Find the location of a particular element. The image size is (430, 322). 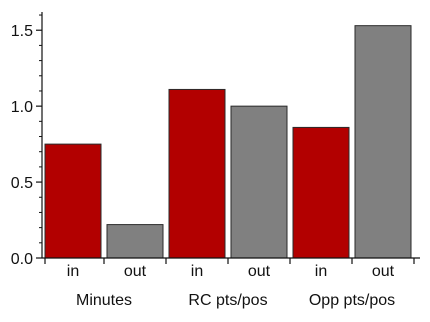

y-tick-label: 1.0 is located at coordinates (22, 107).